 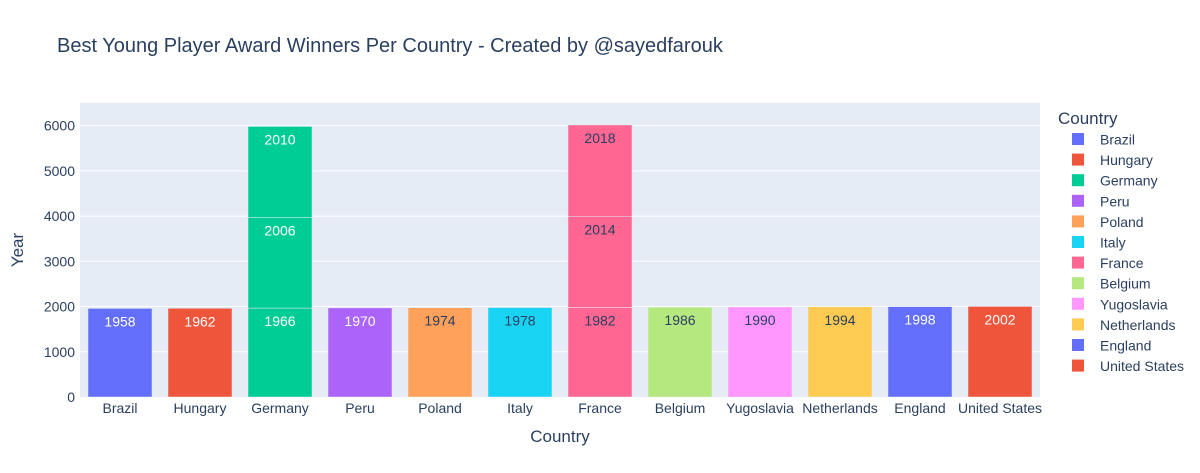 What do you see at coordinates (680, 352) in the screenshot?
I see `bar-belgium-1986` at bounding box center [680, 352].